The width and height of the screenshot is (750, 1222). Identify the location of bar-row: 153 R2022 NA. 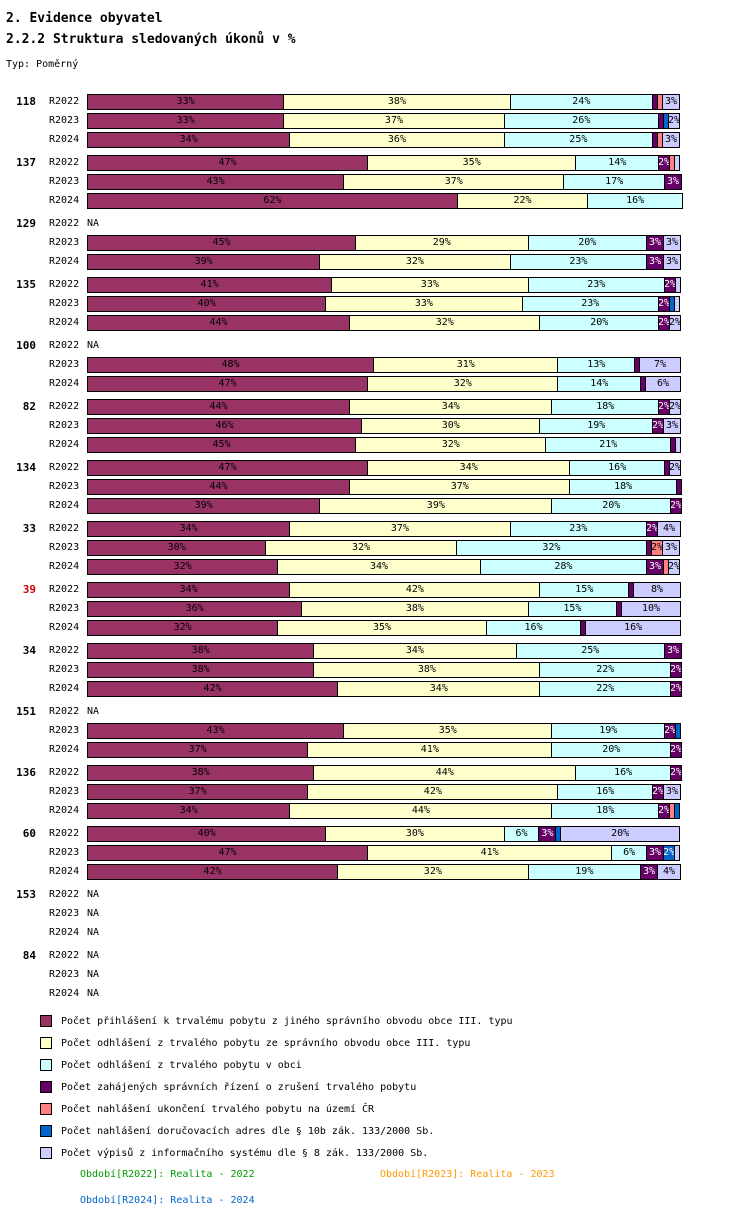
(375, 894).